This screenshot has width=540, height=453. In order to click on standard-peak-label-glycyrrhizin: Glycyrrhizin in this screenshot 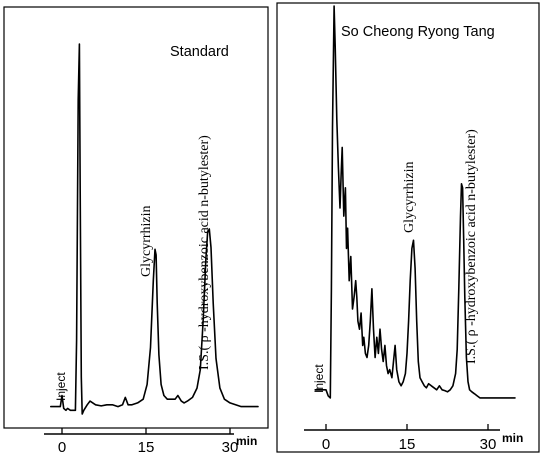, I will do `click(146, 241)`.